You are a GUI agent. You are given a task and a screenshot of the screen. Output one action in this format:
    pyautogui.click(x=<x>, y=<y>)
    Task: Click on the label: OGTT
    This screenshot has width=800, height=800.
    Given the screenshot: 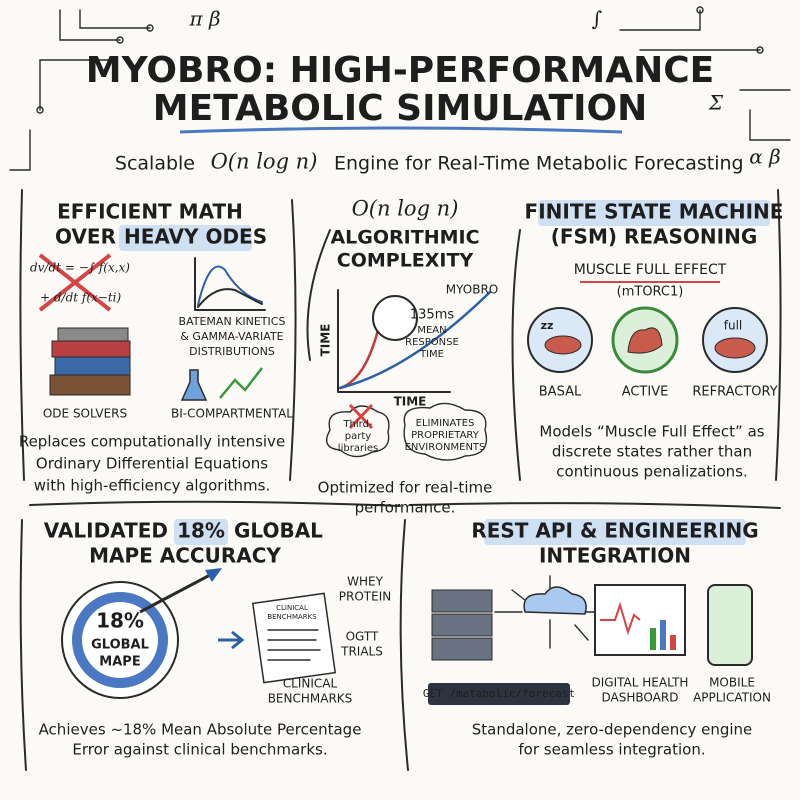 What is the action you would take?
    pyautogui.click(x=362, y=637)
    